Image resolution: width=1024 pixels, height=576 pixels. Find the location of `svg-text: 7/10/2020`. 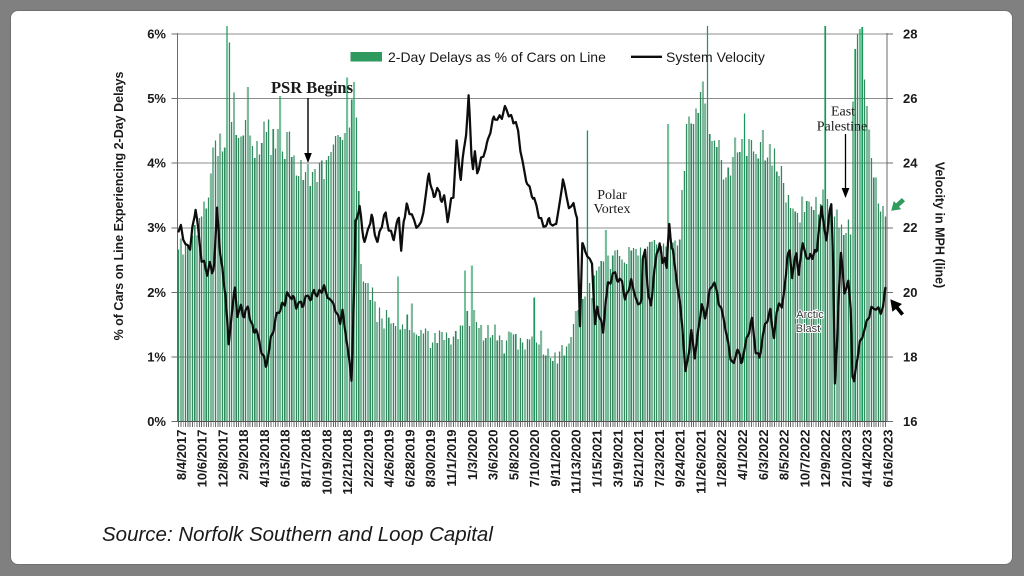

svg-text: 7/10/2020 is located at coordinates (534, 459).